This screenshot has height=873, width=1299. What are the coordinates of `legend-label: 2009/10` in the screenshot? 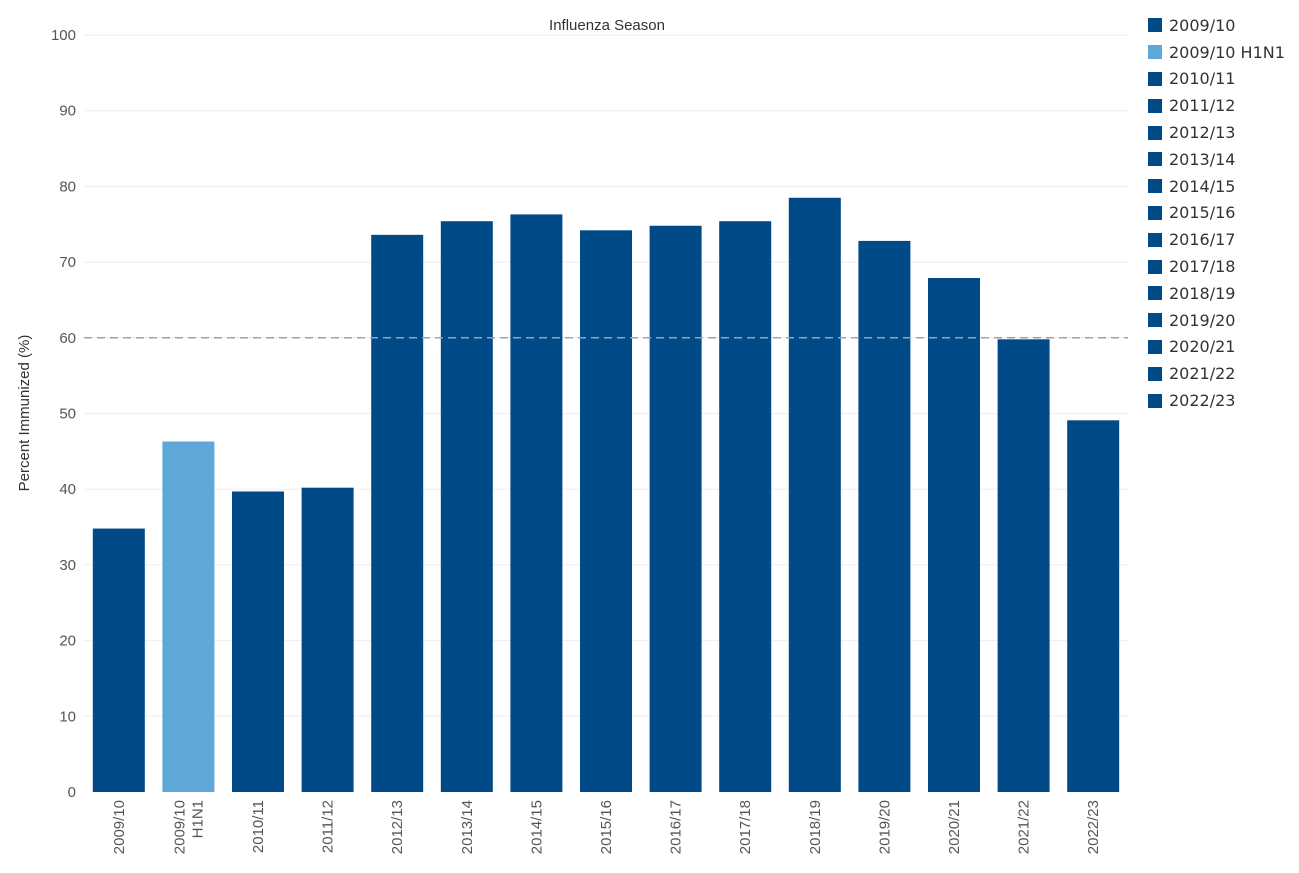 It's located at (1202, 25).